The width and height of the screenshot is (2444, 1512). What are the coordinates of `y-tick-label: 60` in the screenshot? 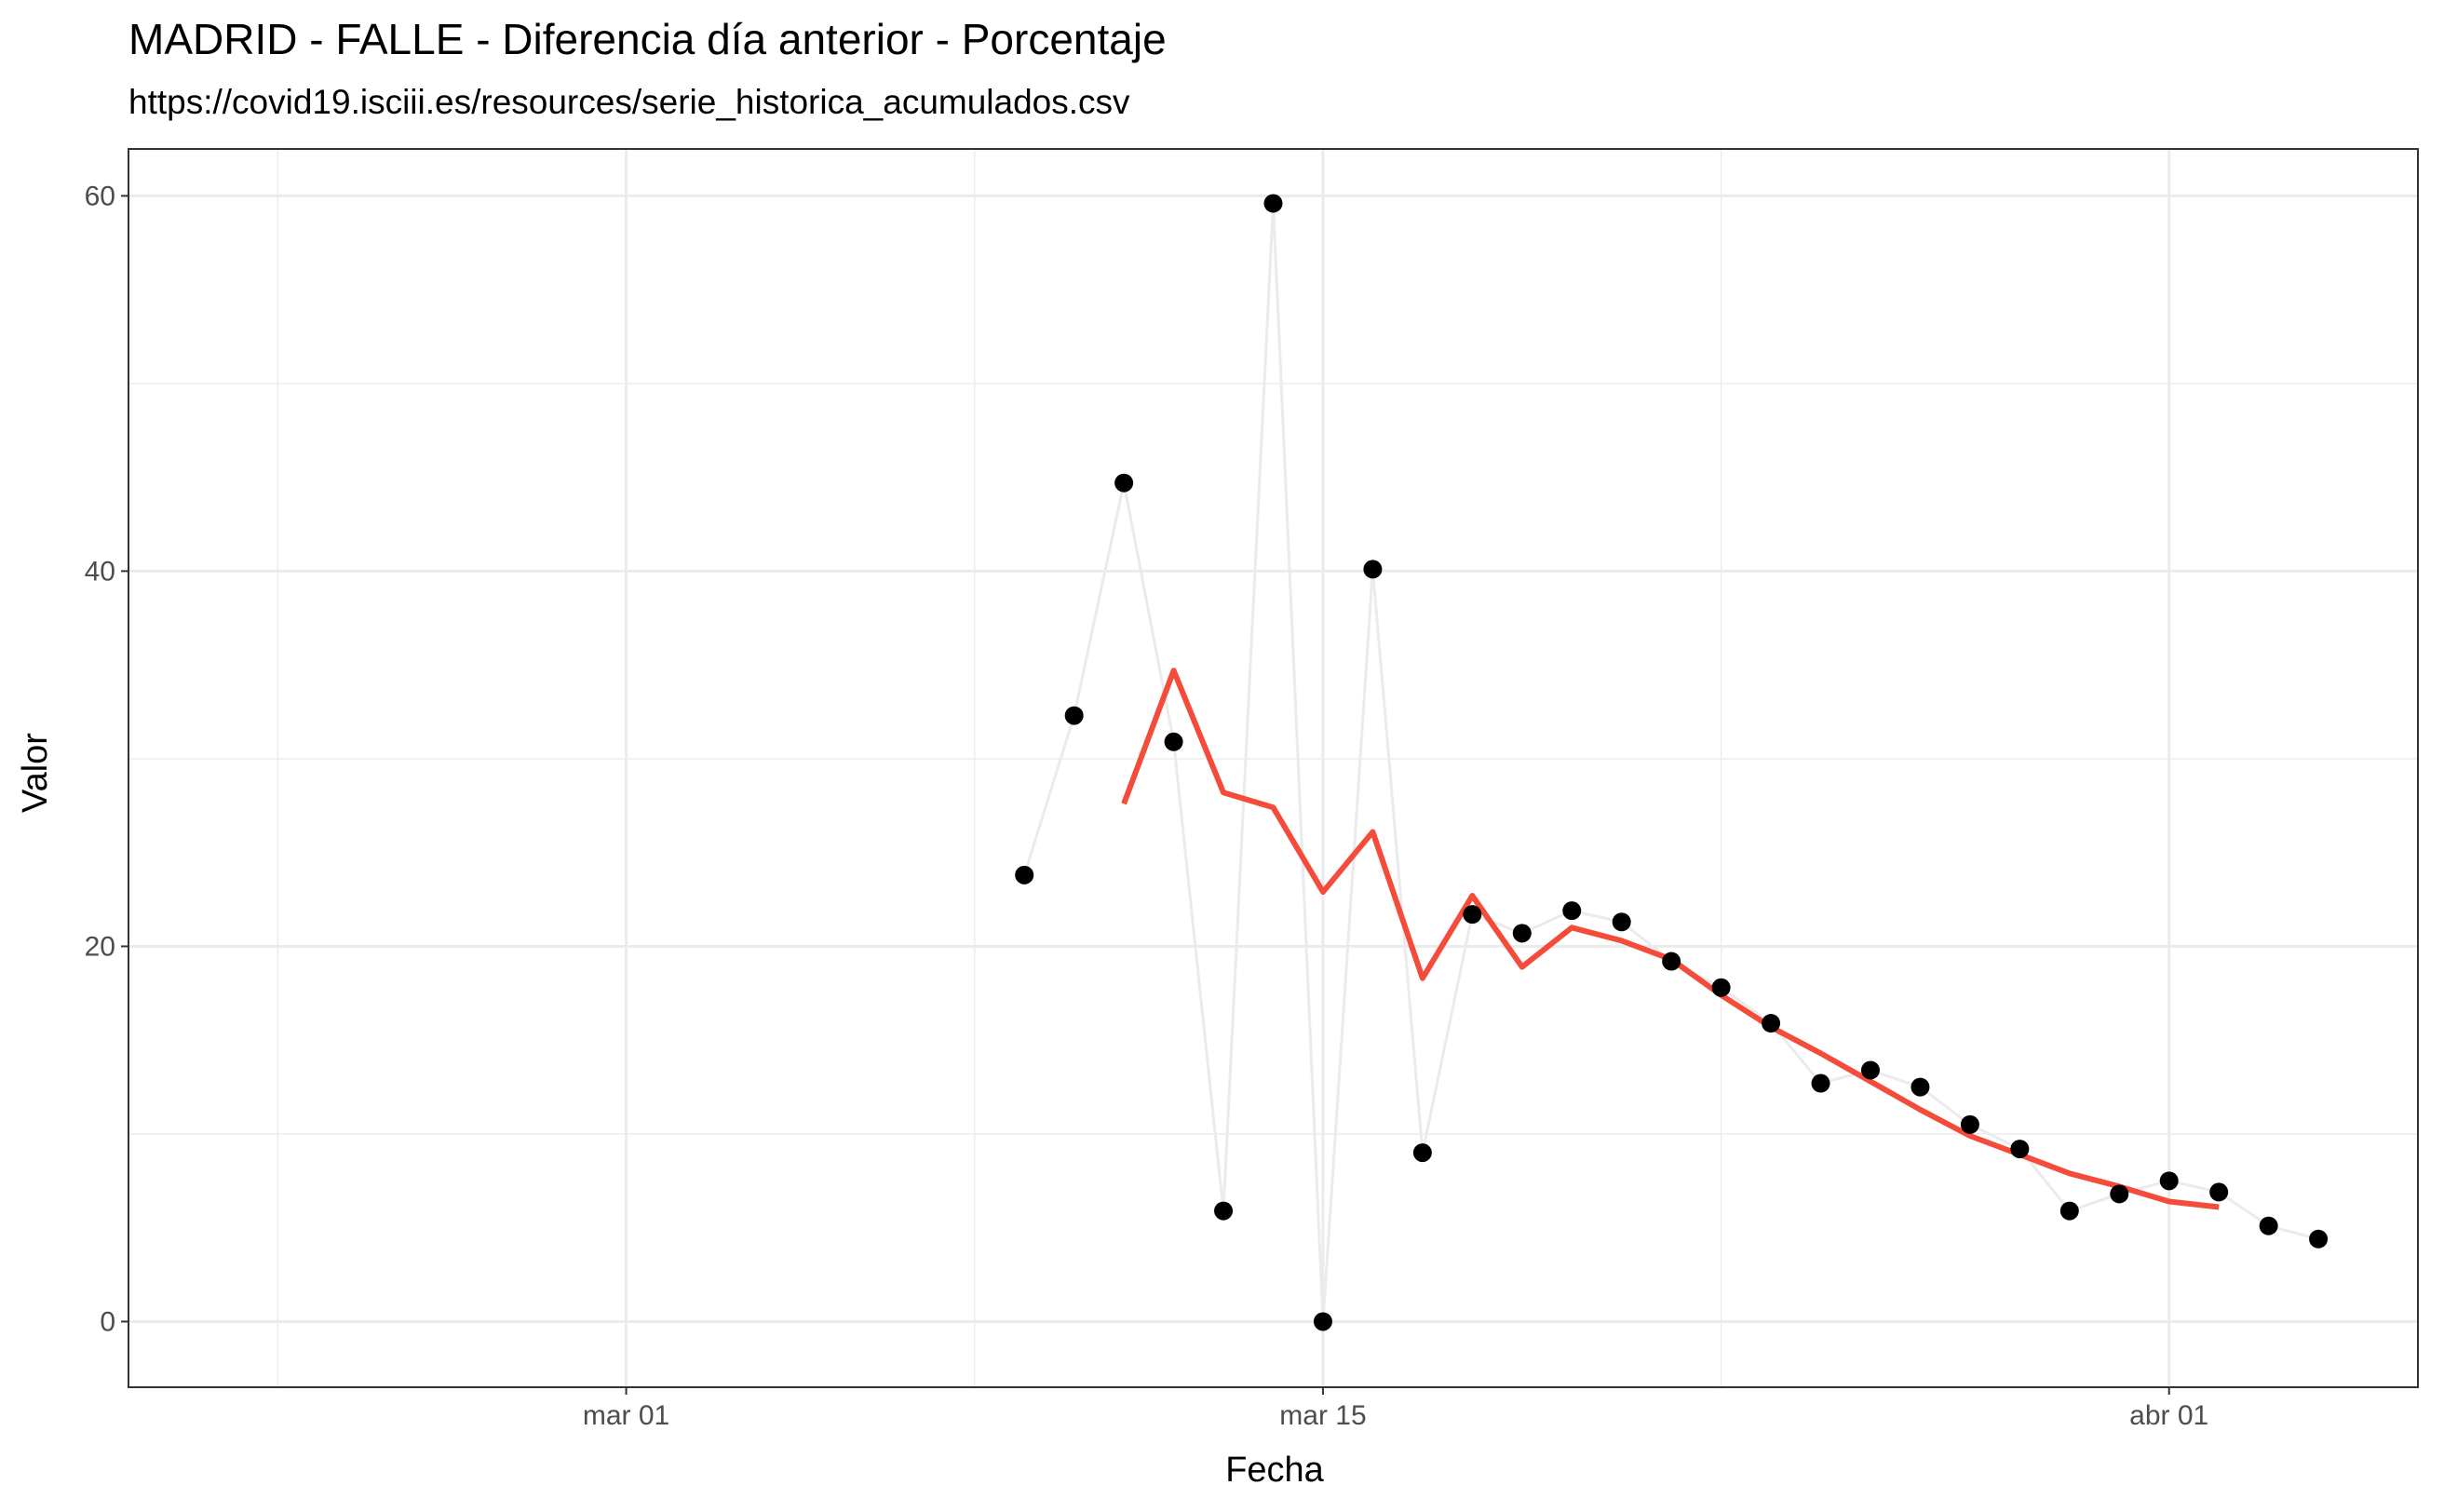 It's located at (100, 196).